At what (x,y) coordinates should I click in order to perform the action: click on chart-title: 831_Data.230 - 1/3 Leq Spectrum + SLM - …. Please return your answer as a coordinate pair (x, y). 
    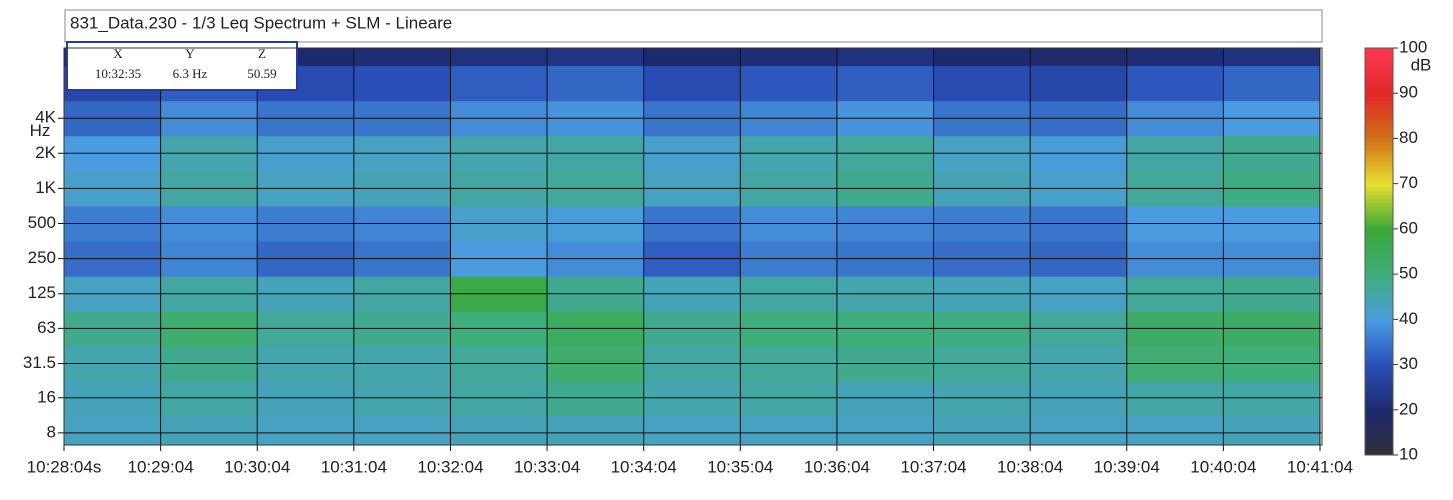
    Looking at the image, I should click on (261, 22).